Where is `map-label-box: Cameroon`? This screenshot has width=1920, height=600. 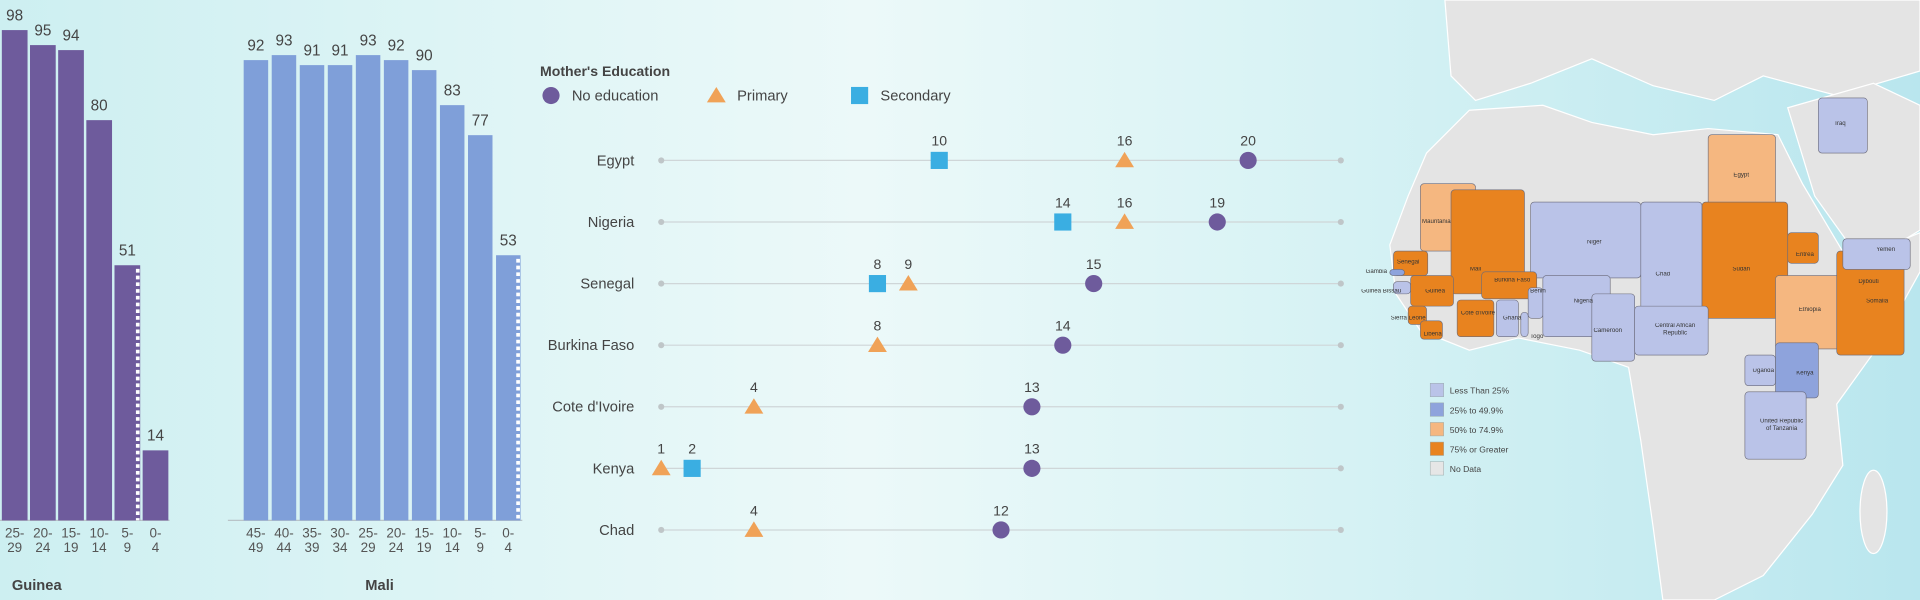 map-label-box: Cameroon is located at coordinates (1607, 331).